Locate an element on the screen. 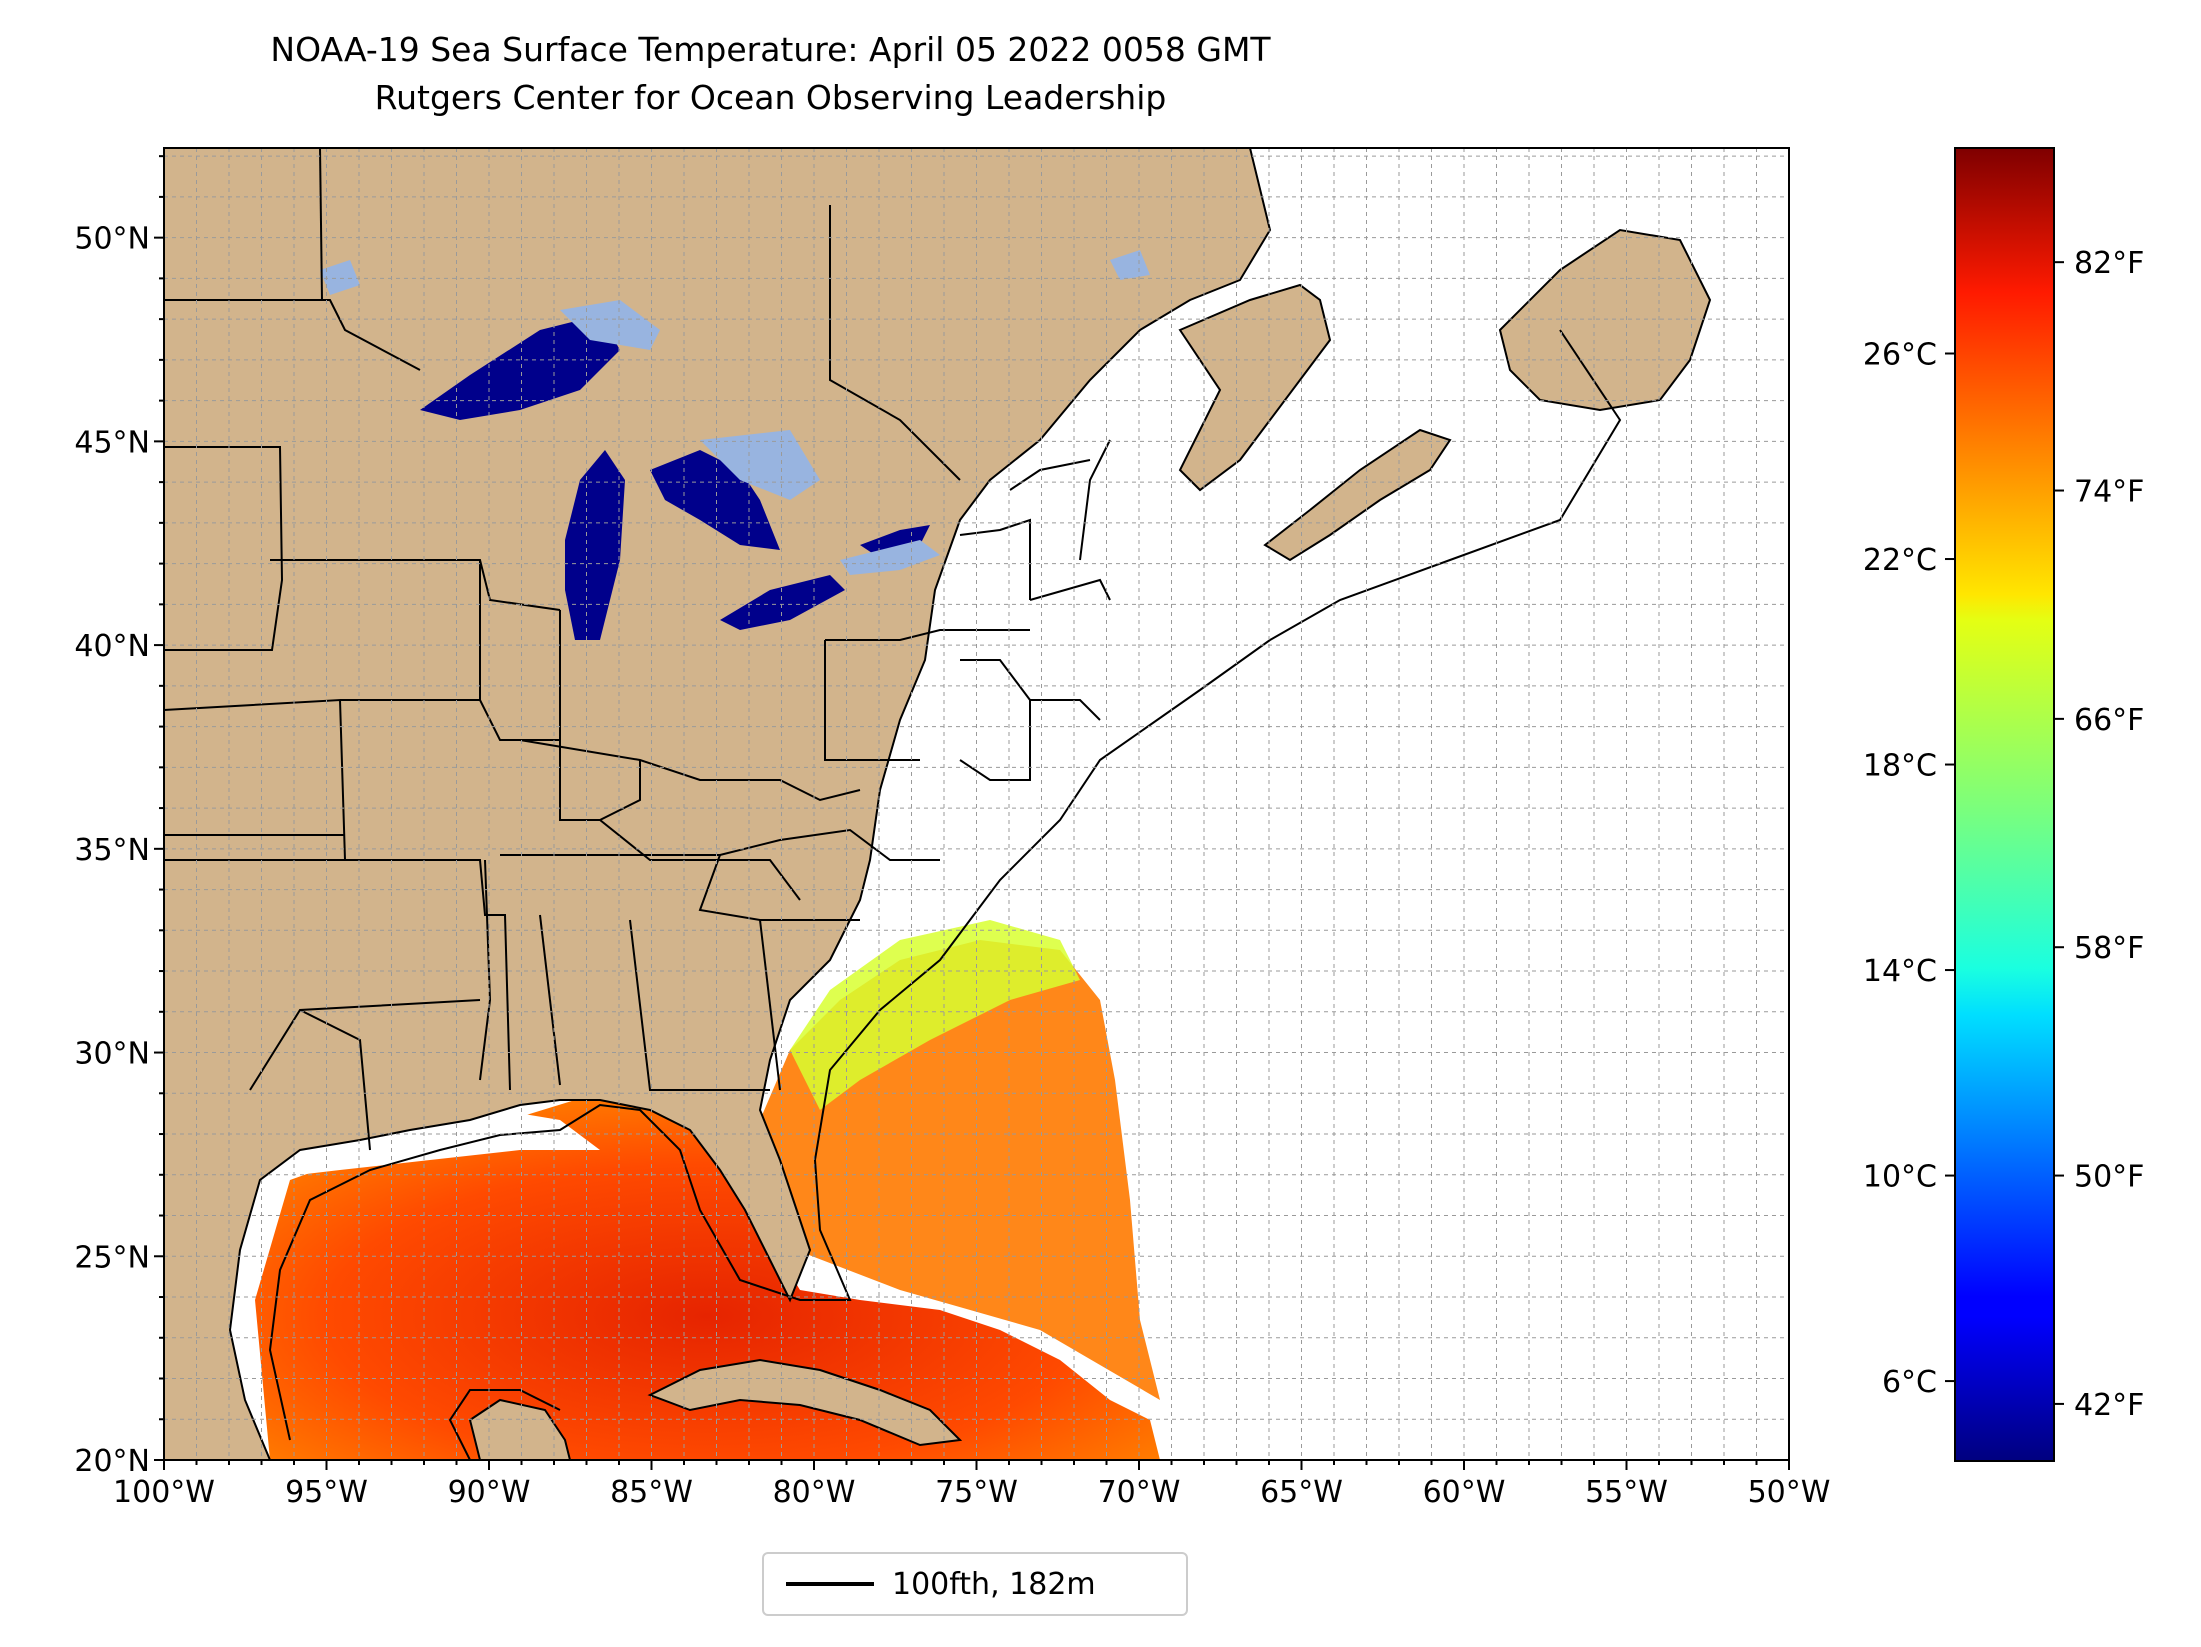 The image size is (2201, 1647). colorbar-label-f: 82°F is located at coordinates (2109, 263).